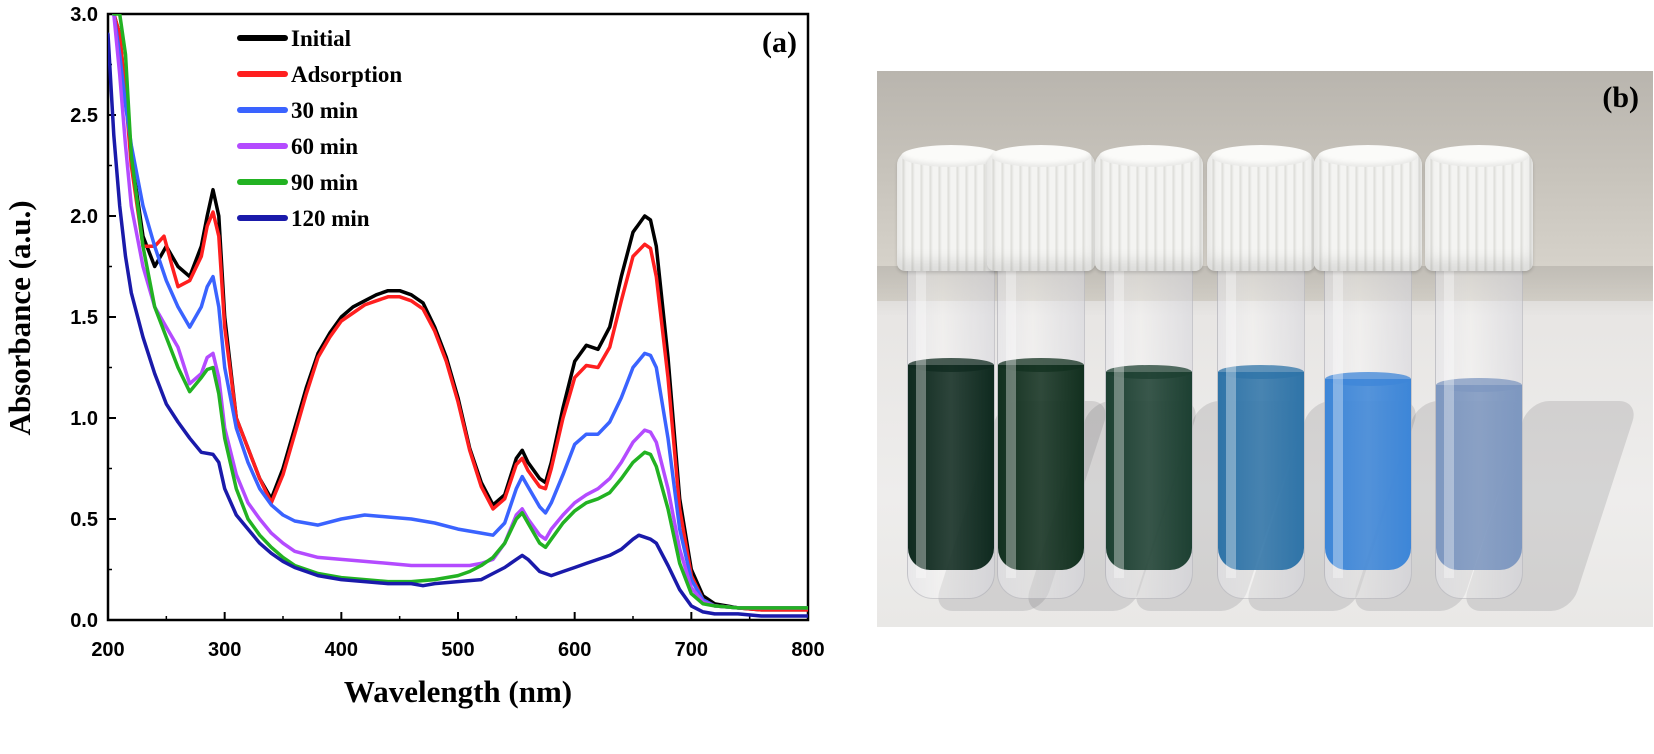 This screenshot has width=1654, height=754. I want to click on legend-label: 120 min, so click(330, 218).